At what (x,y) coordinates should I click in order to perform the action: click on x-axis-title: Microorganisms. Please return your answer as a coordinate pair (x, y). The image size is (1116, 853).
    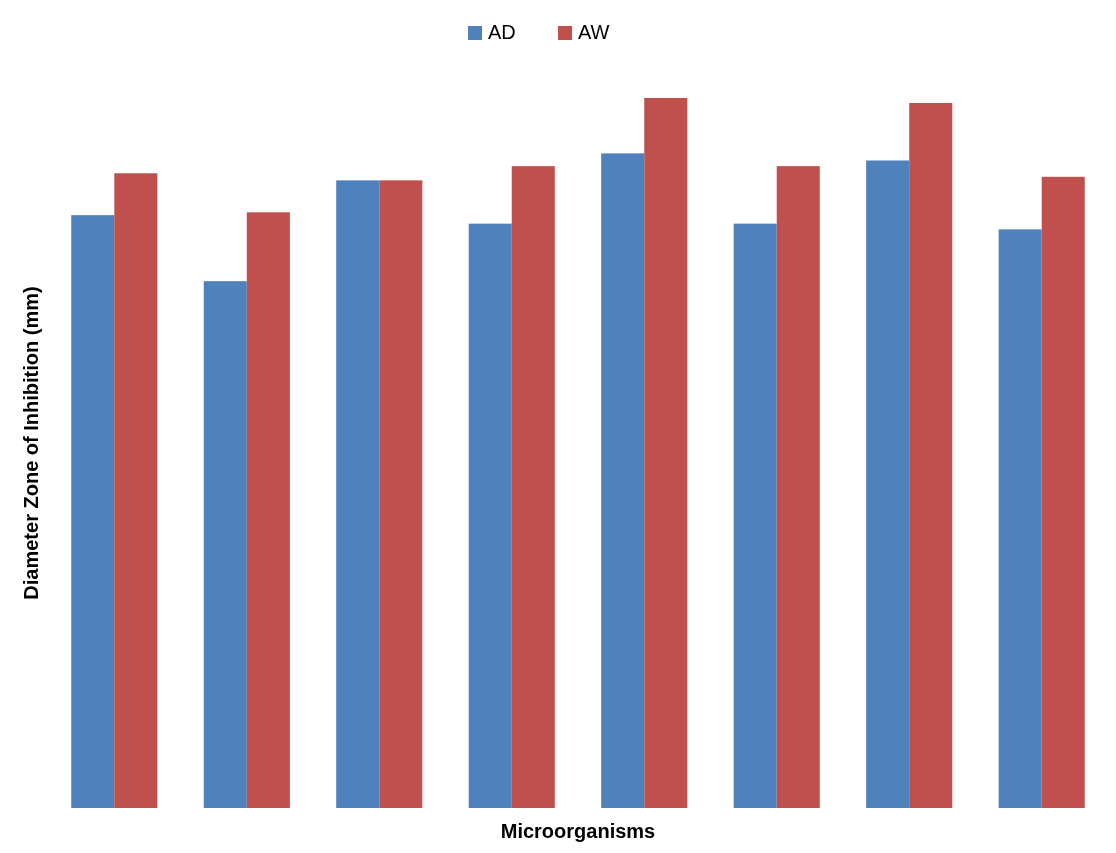
    Looking at the image, I should click on (578, 831).